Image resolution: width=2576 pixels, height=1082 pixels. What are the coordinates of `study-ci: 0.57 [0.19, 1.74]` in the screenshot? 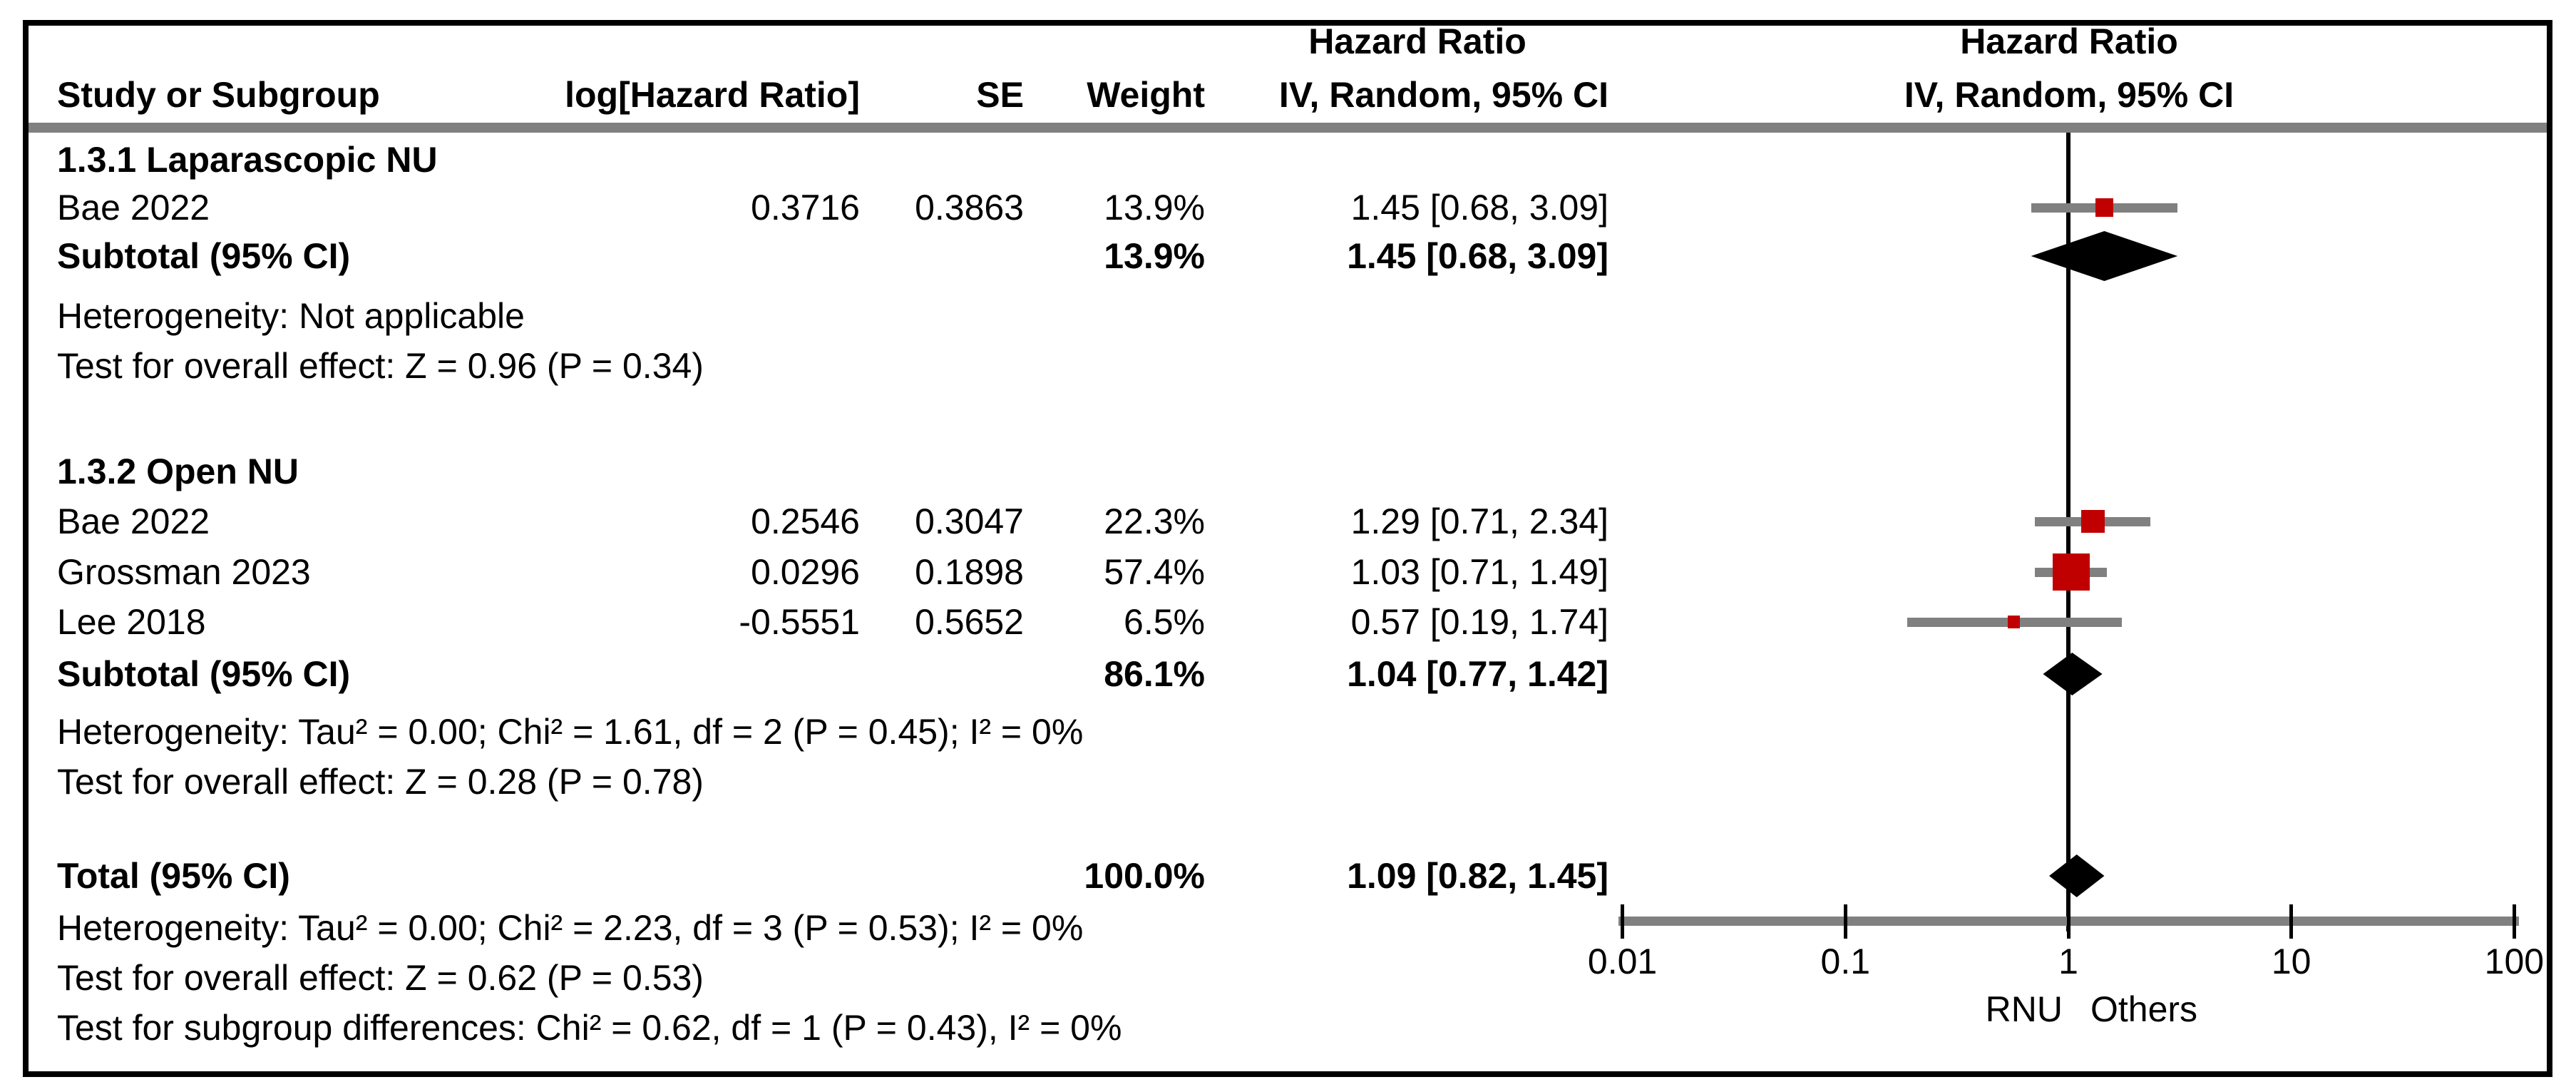 It's located at (1479, 622).